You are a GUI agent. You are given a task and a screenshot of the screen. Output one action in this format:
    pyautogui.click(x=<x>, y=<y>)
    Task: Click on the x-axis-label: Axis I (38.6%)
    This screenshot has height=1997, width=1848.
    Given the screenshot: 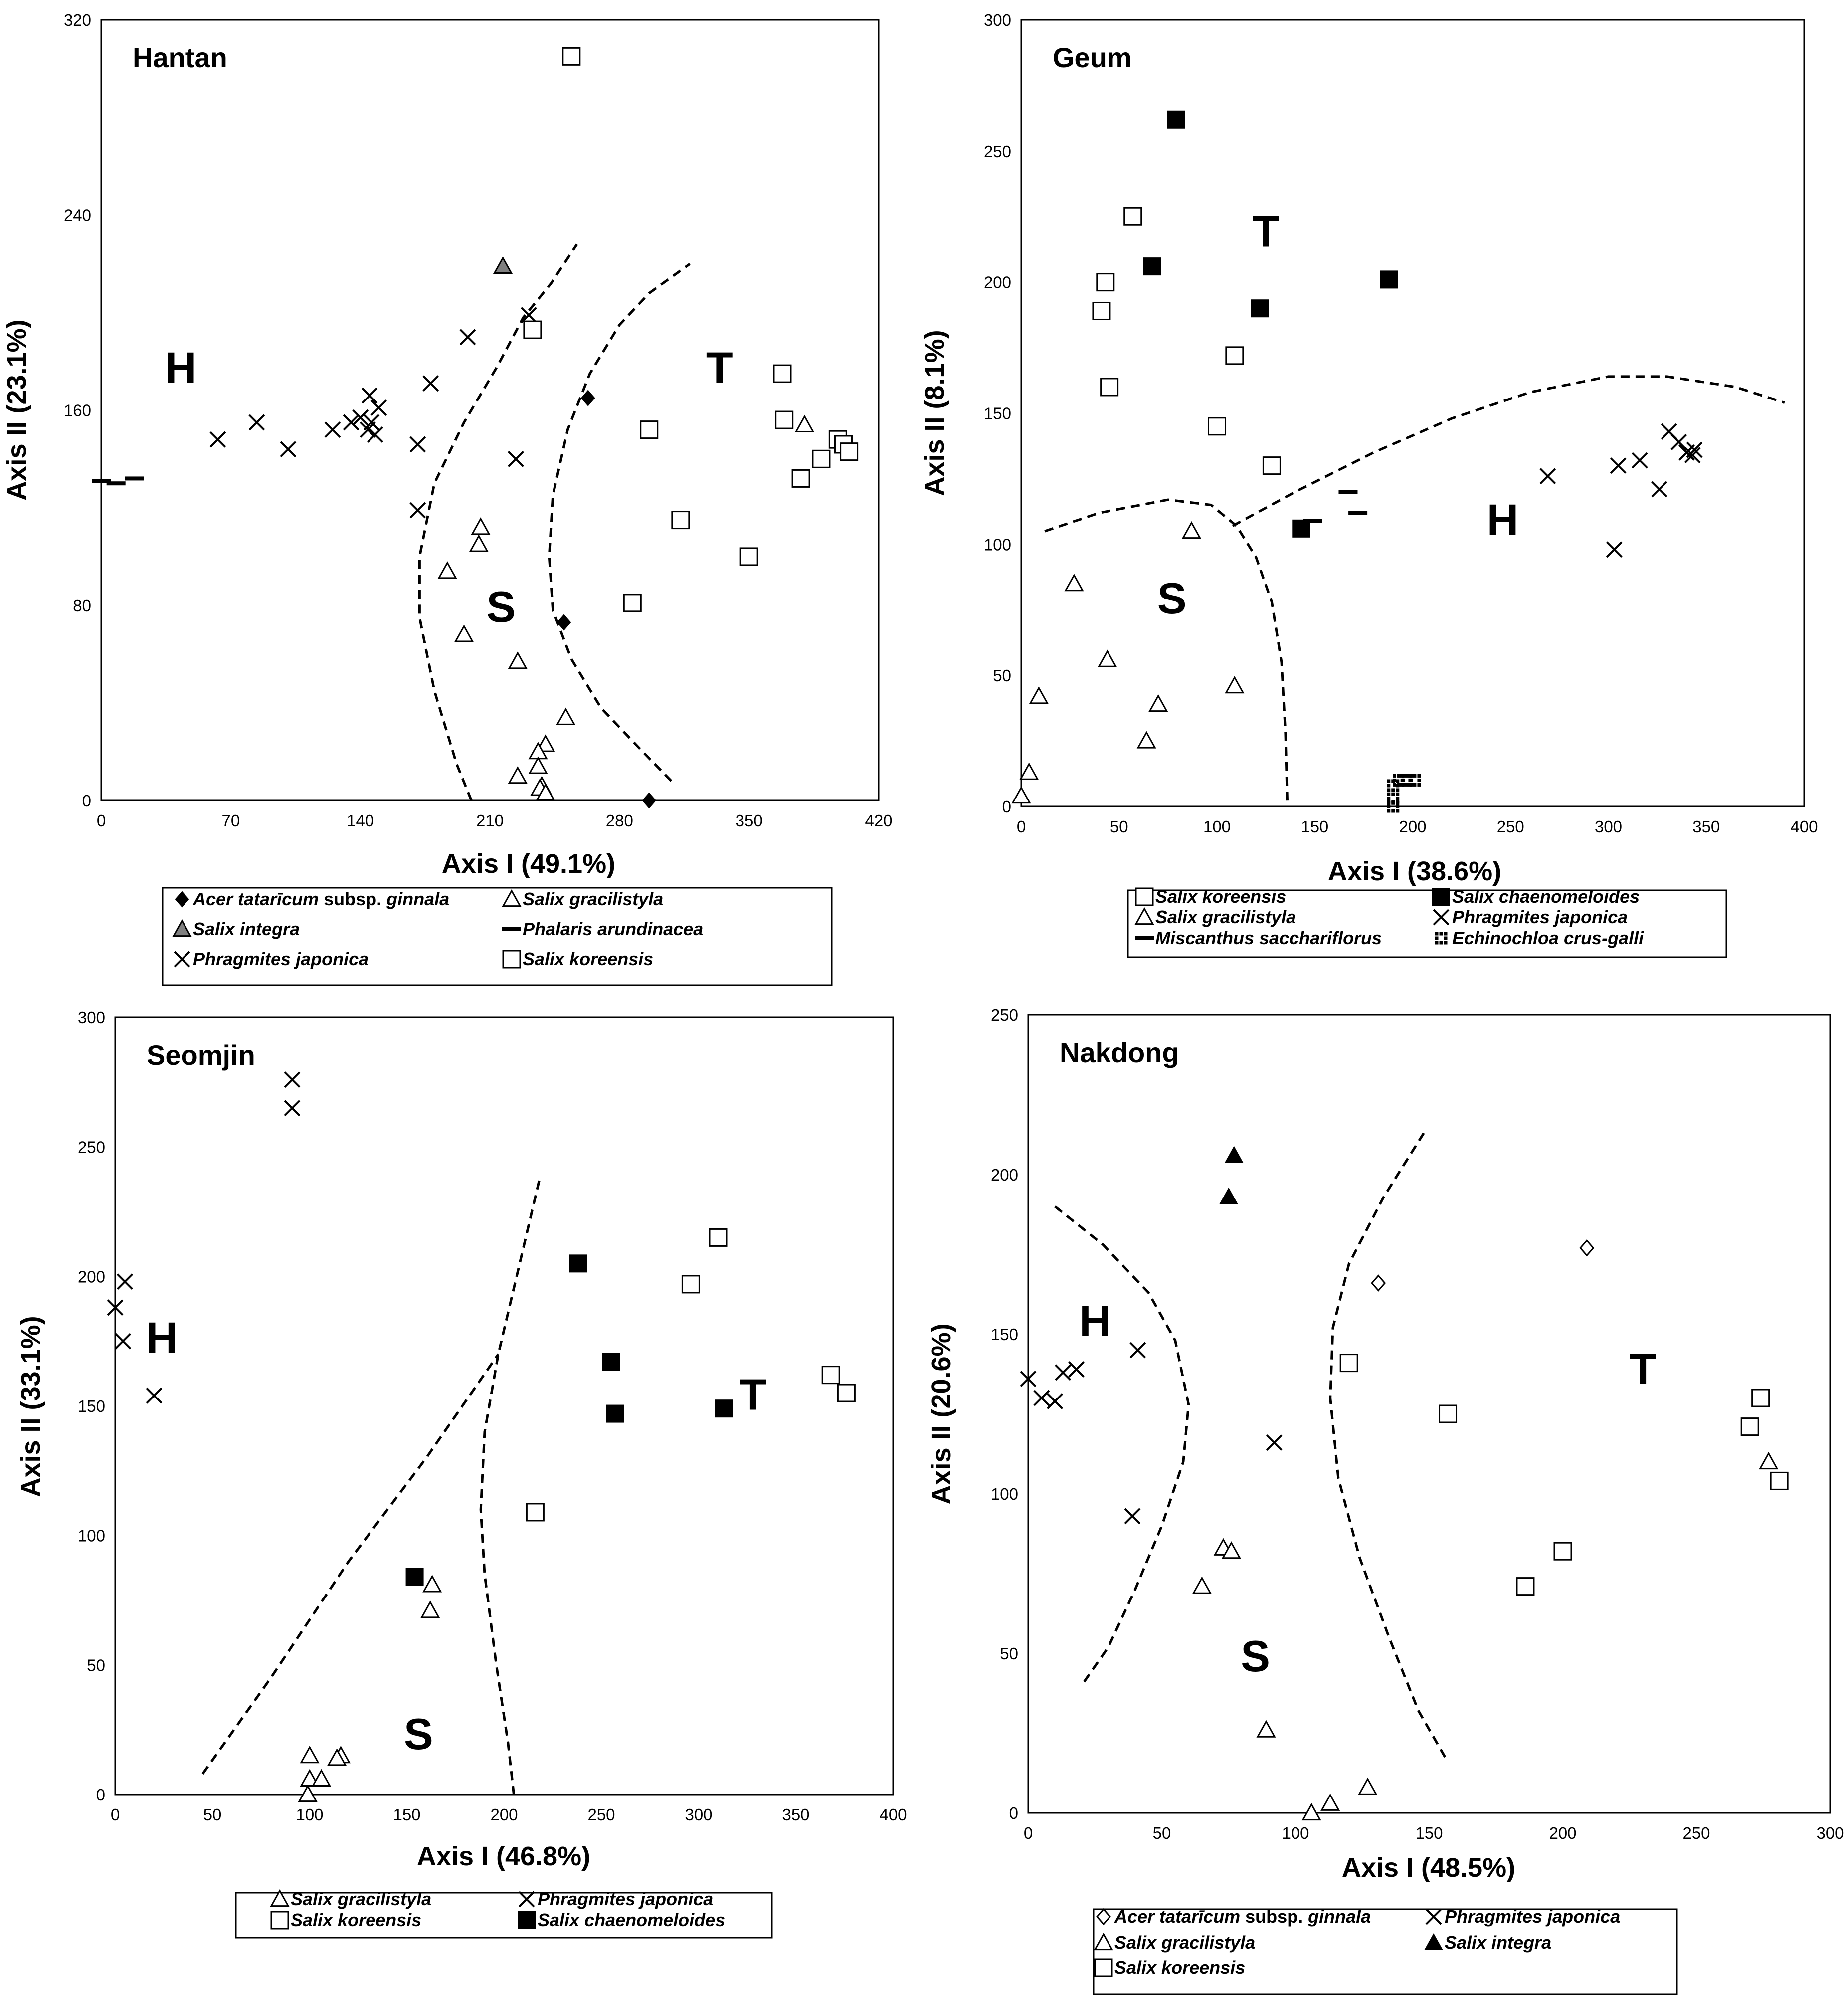 What is the action you would take?
    pyautogui.click(x=1414, y=871)
    